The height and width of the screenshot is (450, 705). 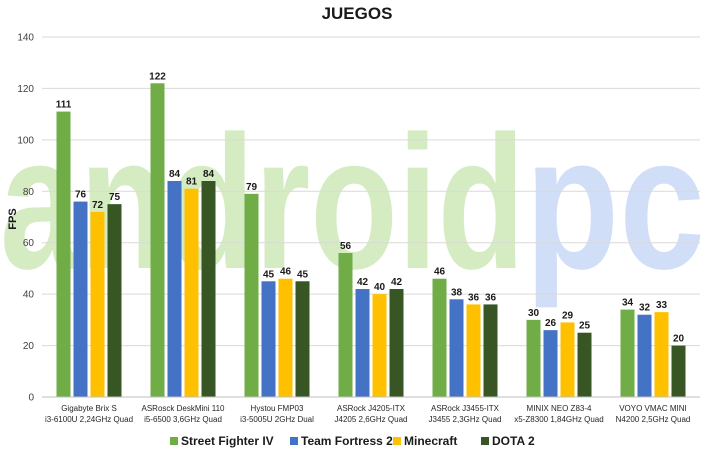 I want to click on x-category-sublabel: J4205 2,6GHz Quad, so click(x=371, y=419).